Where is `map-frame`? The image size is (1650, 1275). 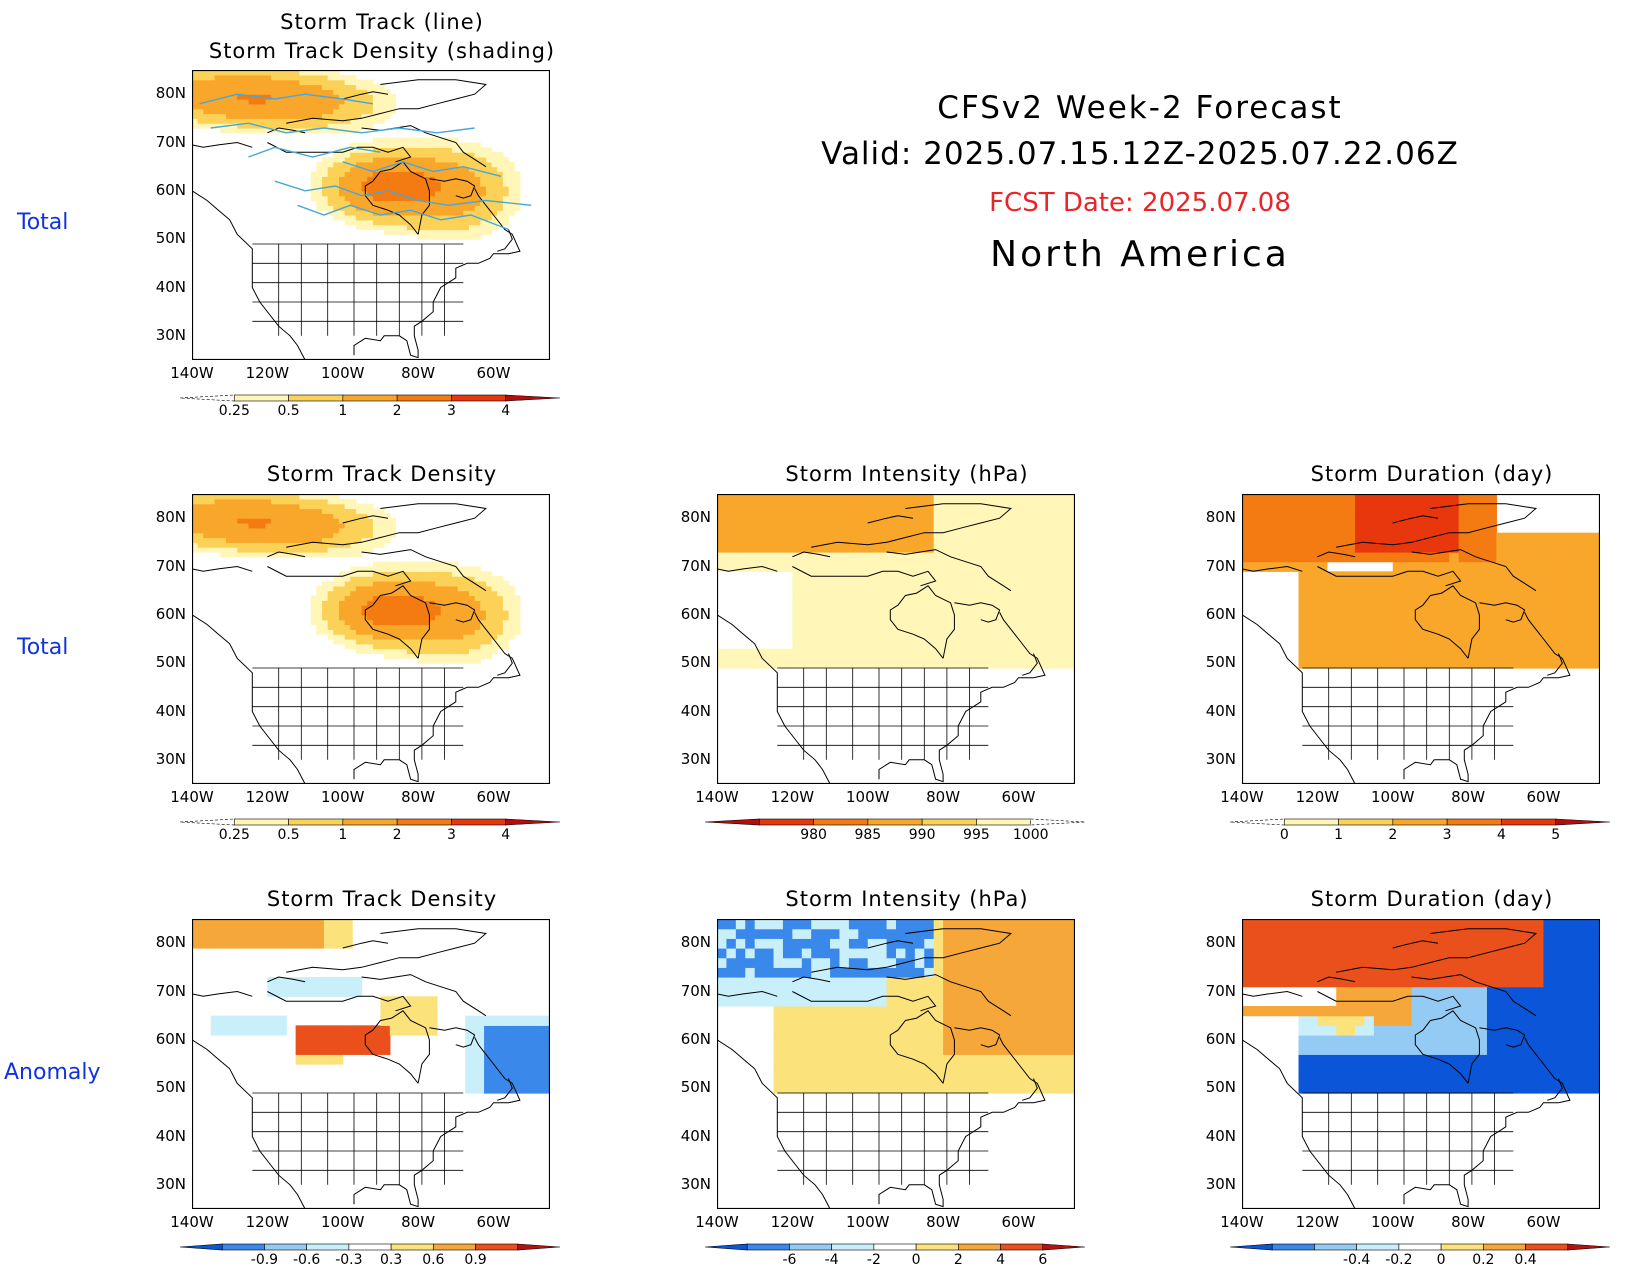
map-frame is located at coordinates (371, 1064).